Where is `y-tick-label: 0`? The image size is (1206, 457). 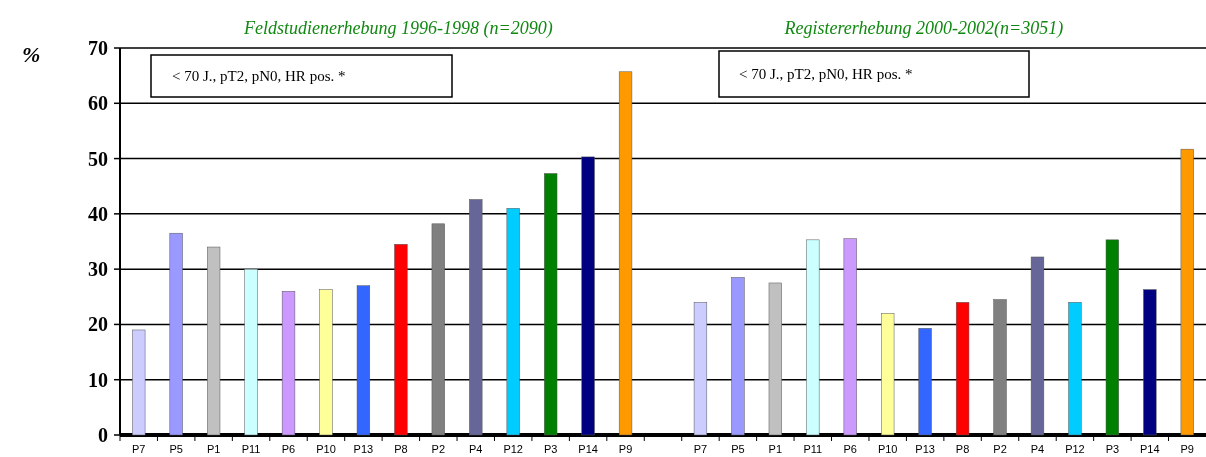
y-tick-label: 0 is located at coordinates (103, 435).